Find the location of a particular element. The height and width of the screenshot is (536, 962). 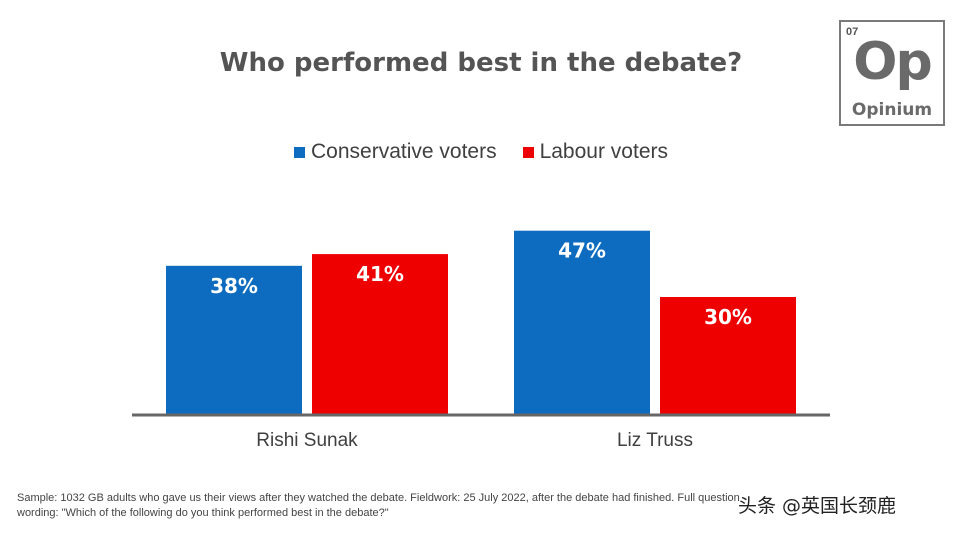

opinium-logo: 07 Op Opinium is located at coordinates (892, 73).